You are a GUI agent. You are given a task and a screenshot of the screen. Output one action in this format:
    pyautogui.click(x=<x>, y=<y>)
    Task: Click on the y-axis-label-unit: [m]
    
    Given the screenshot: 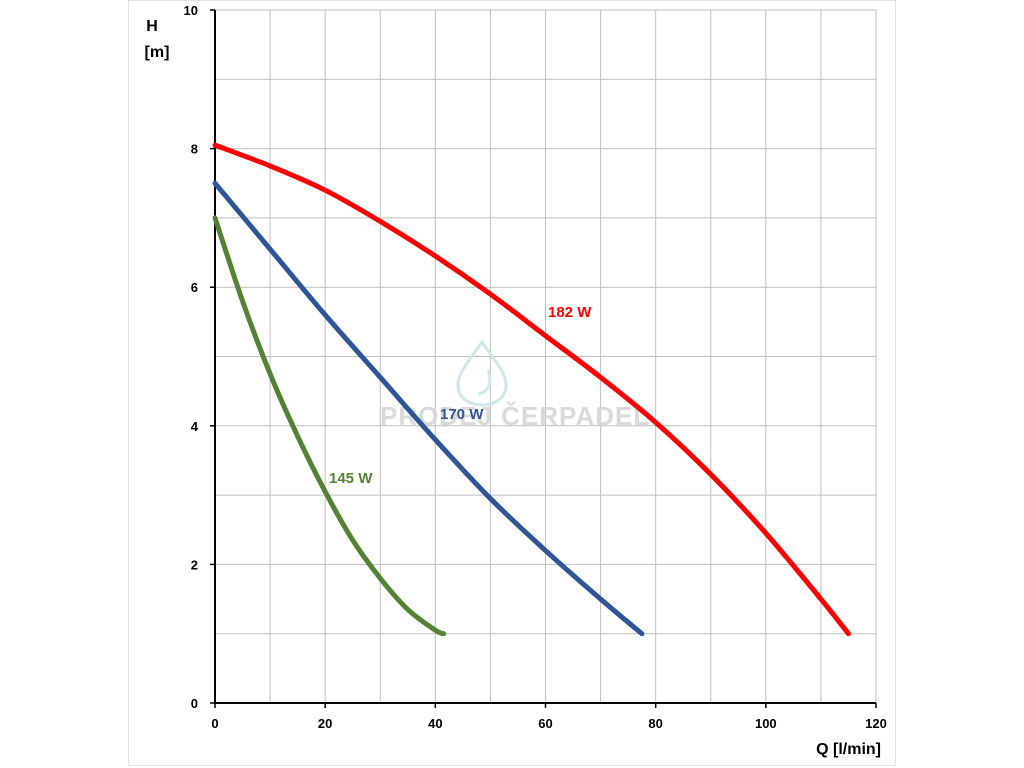 What is the action you would take?
    pyautogui.click(x=157, y=52)
    